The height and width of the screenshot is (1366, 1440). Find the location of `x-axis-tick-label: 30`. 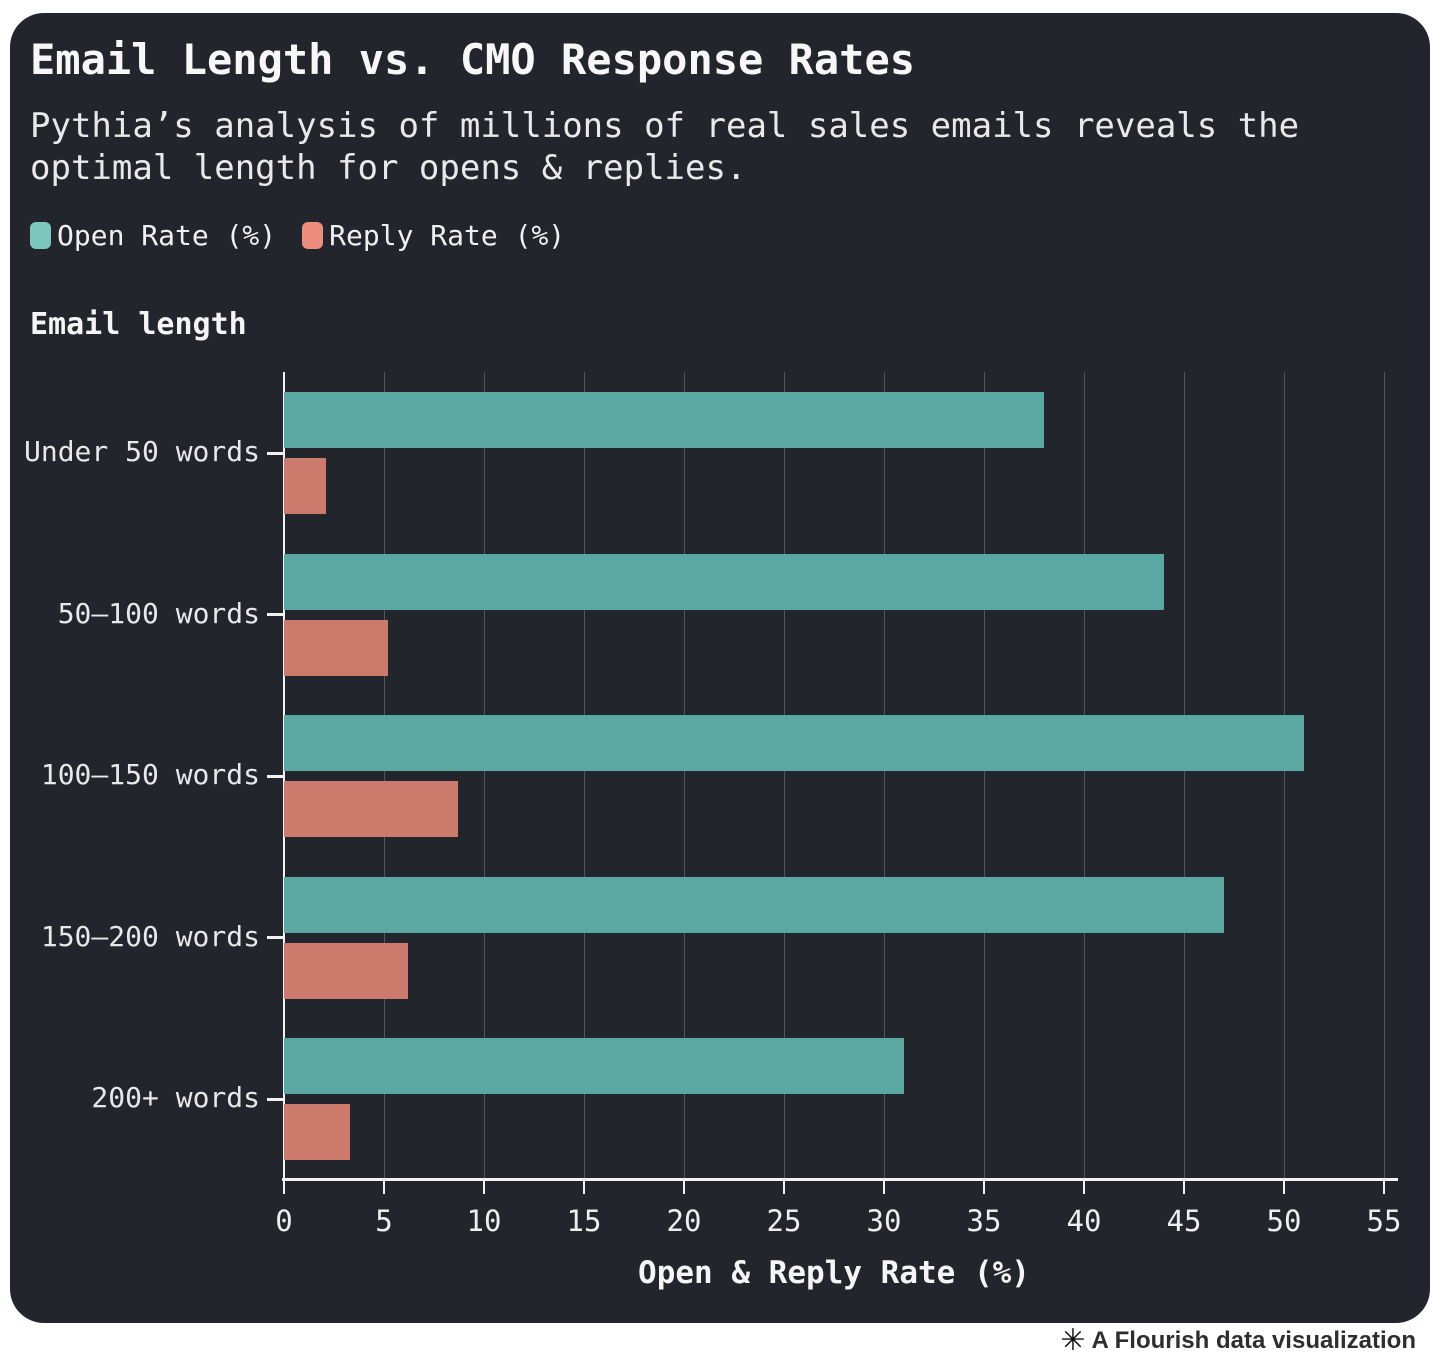

x-axis-tick-label: 30 is located at coordinates (884, 1221).